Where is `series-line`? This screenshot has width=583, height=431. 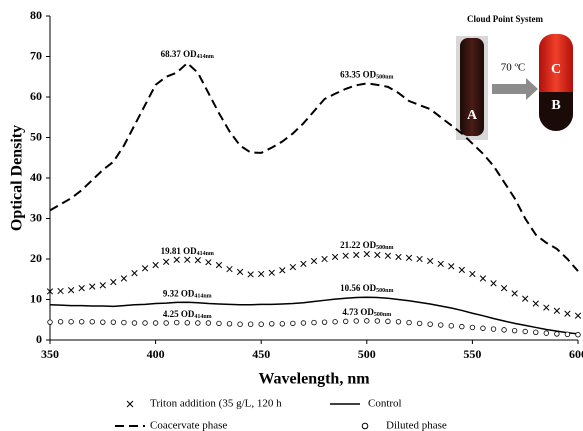 series-line is located at coordinates (314, 315).